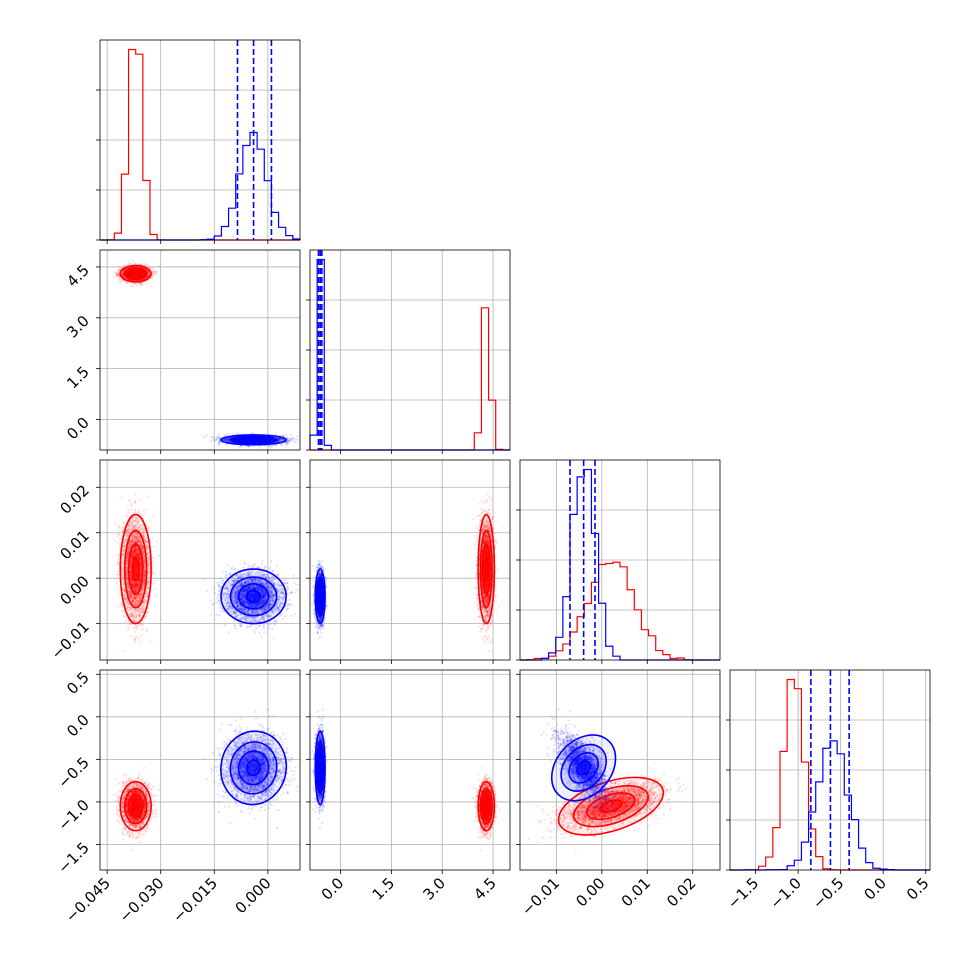 The image size is (970, 970). Describe the element at coordinates (200, 186) in the screenshot. I see `blue-histogram` at that location.